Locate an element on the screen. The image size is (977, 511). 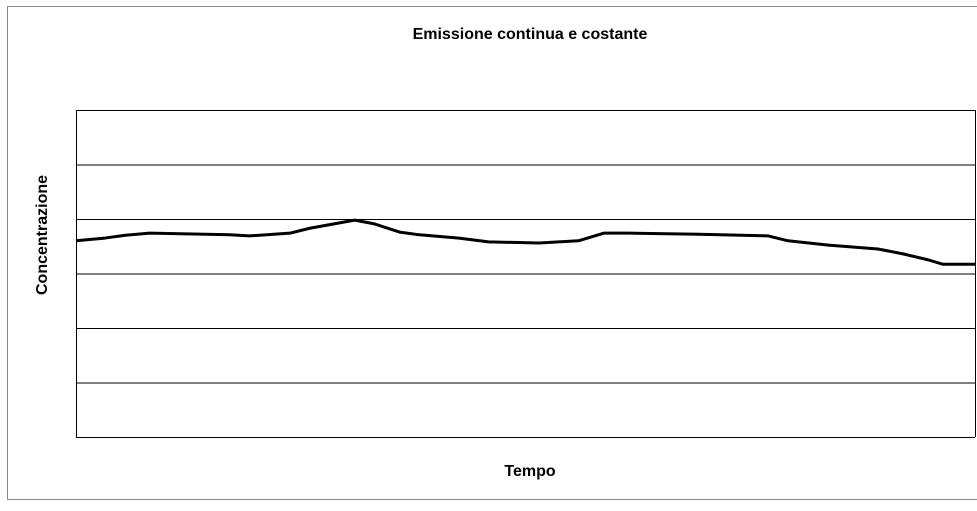
chart-title: Emissione continua e costante is located at coordinates (530, 34).